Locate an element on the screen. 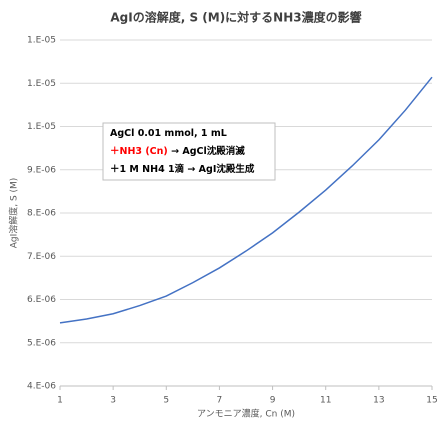 This screenshot has height=427, width=442. annotation-line: ＋1 M NH4 1滴 → AgI沈殿生成 is located at coordinates (182, 169).